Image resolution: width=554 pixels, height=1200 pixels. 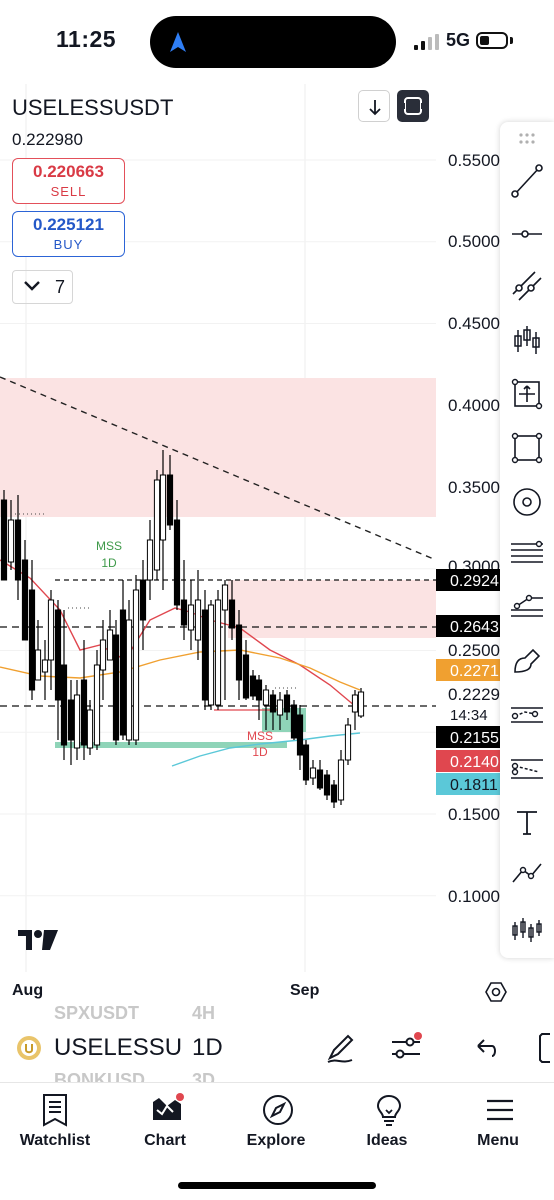 What do you see at coordinates (218, 447) in the screenshot?
I see `supply-zone-upper` at bounding box center [218, 447].